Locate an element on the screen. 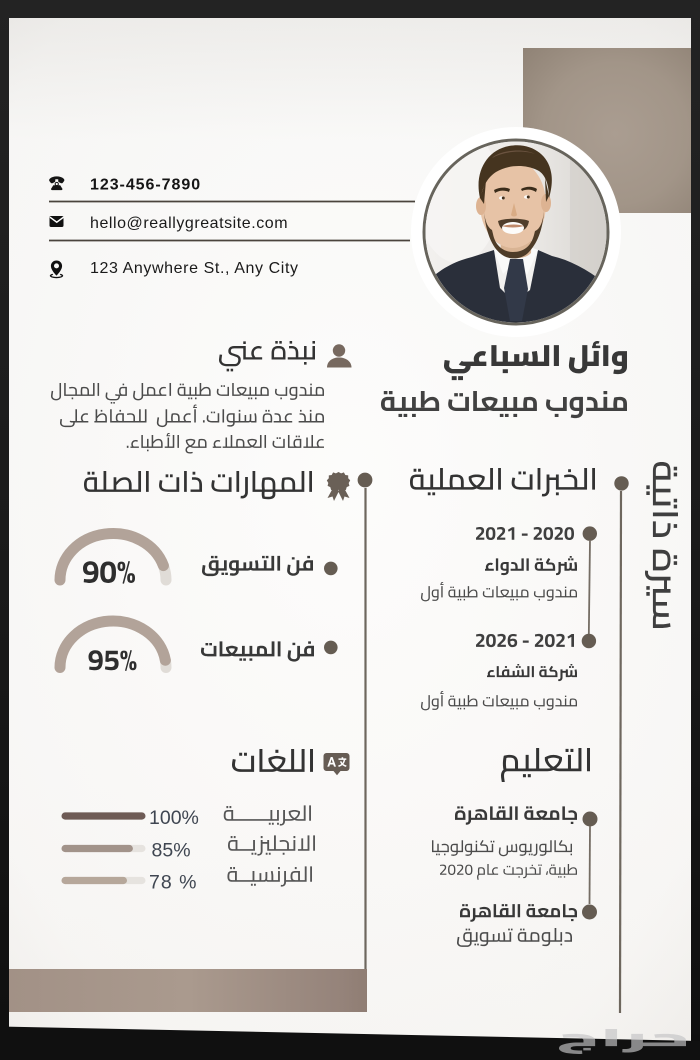 The width and height of the screenshot is (700, 1060). svg-text: 100% is located at coordinates (174, 818).